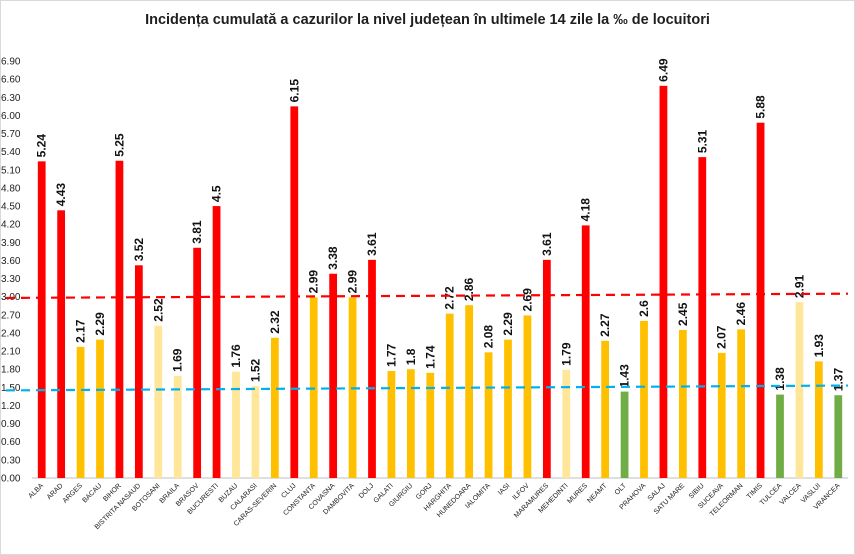 This screenshot has height=555, width=855. What do you see at coordinates (761, 107) in the screenshot?
I see `data-label: 5.88` at bounding box center [761, 107].